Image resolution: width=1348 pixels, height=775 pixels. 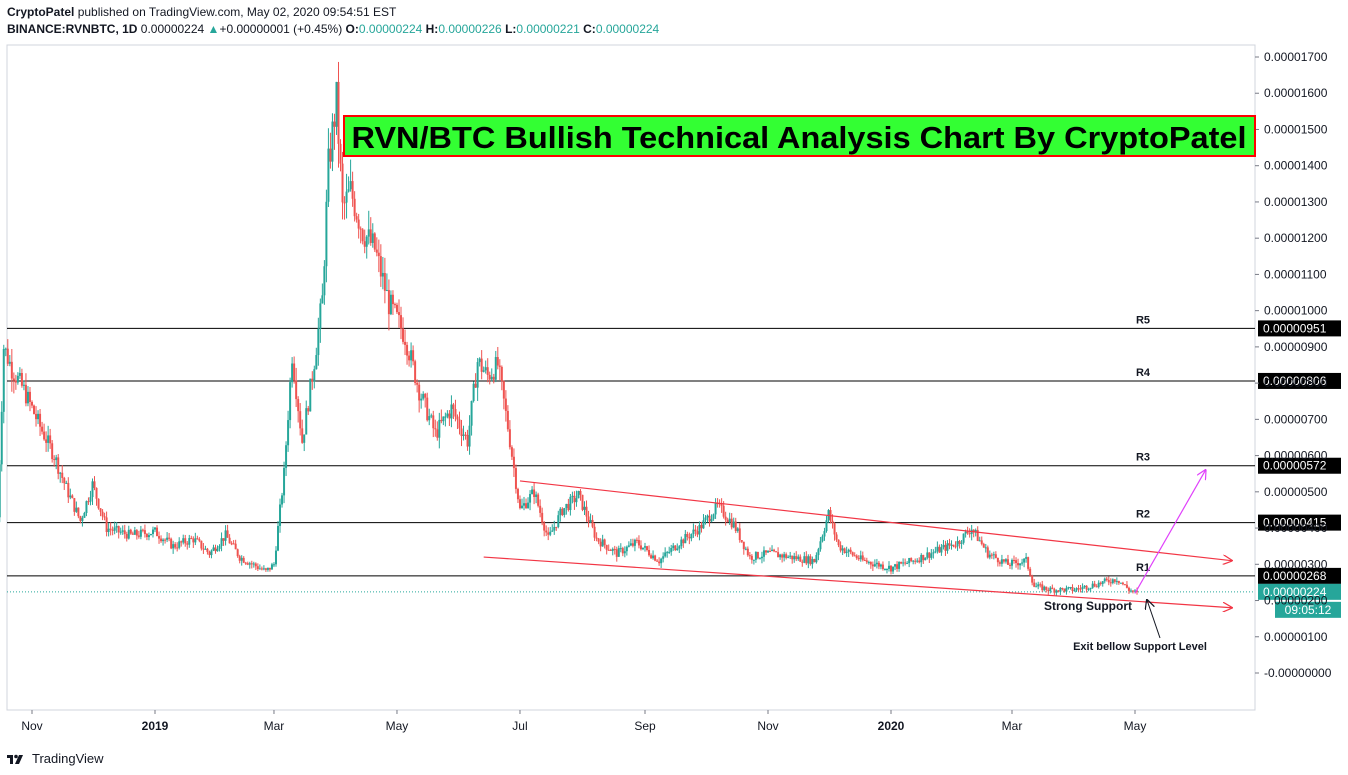 I want to click on publisher-name: CryptoPatel, so click(x=41, y=12).